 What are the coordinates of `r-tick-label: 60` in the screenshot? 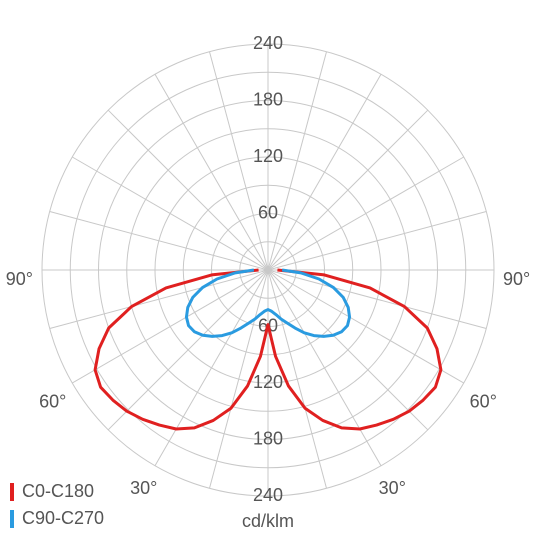 It's located at (268, 212).